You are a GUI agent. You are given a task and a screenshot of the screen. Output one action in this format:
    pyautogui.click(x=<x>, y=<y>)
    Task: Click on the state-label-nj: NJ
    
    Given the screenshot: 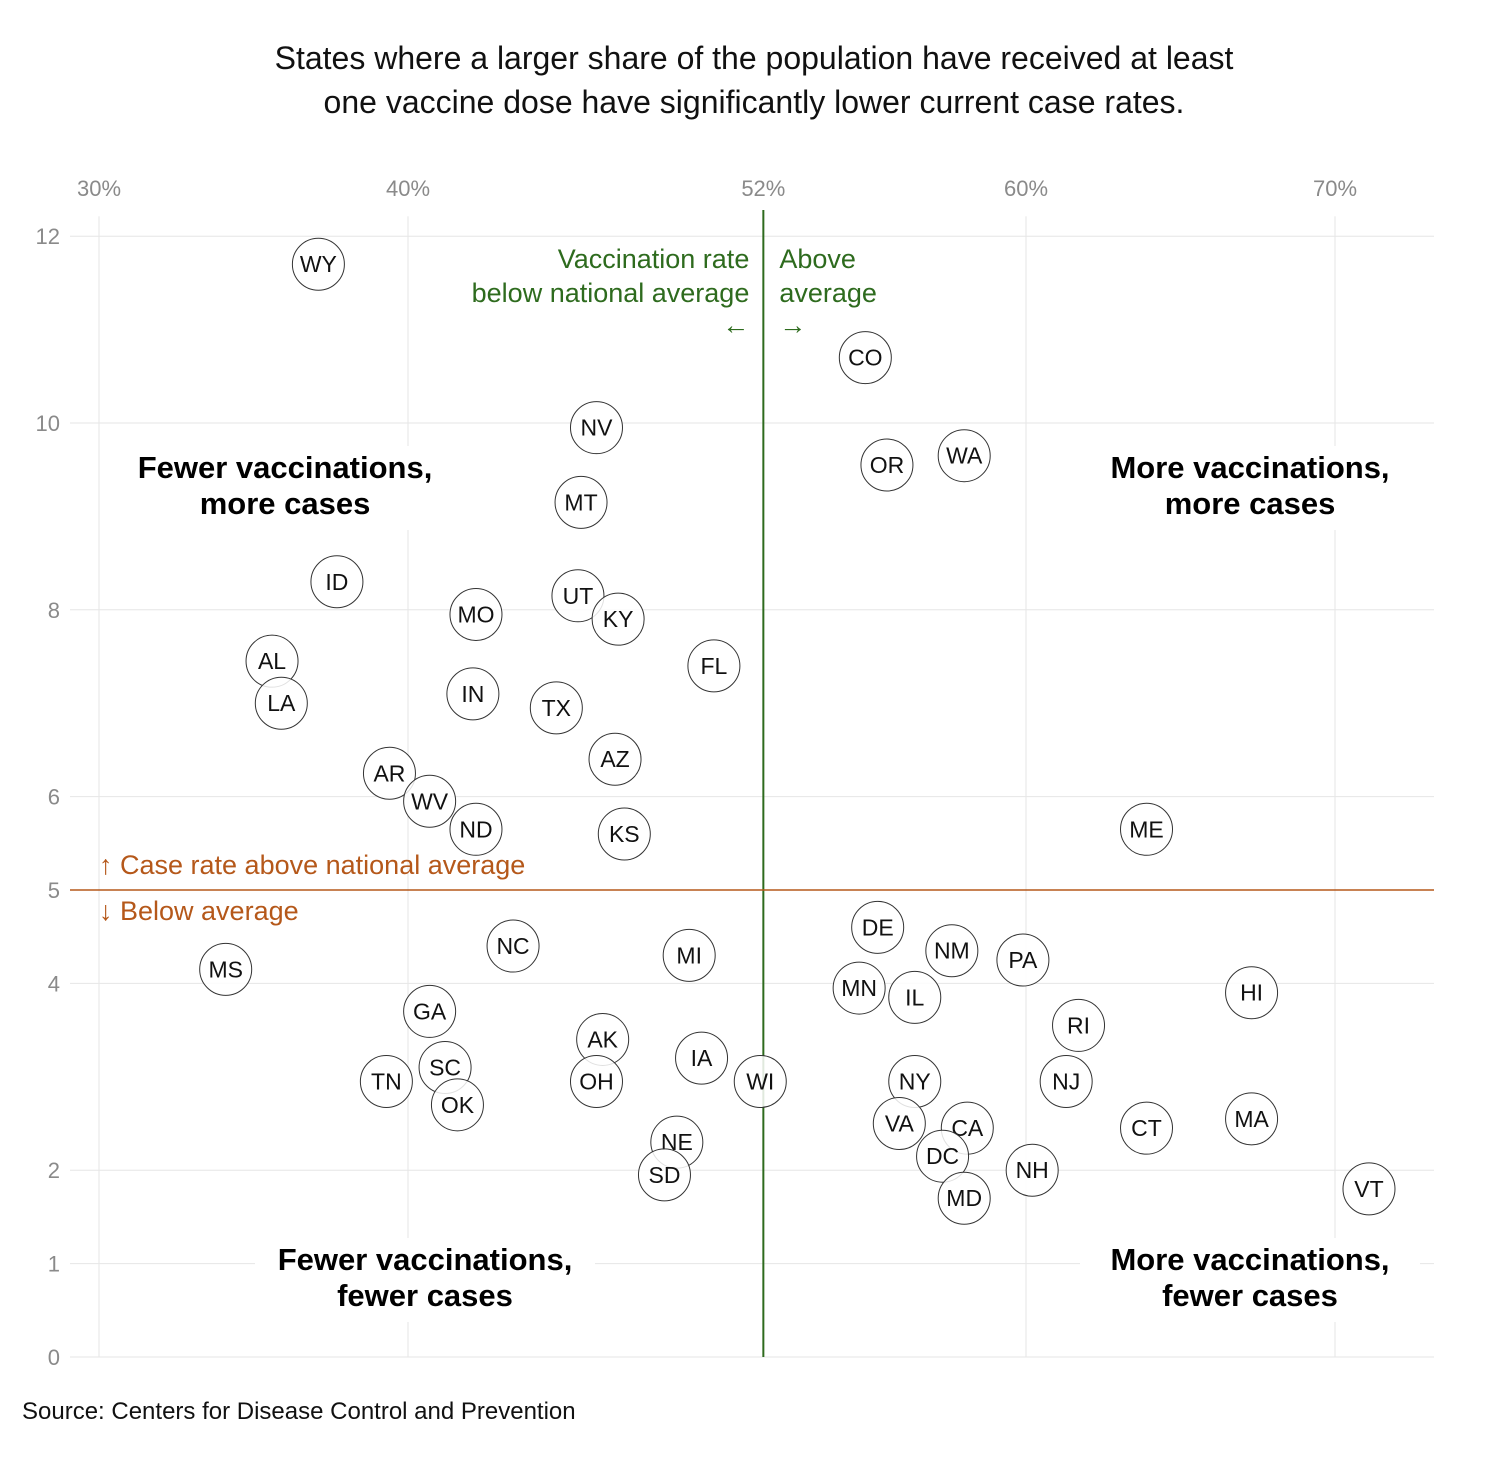 What is the action you would take?
    pyautogui.click(x=1066, y=1081)
    